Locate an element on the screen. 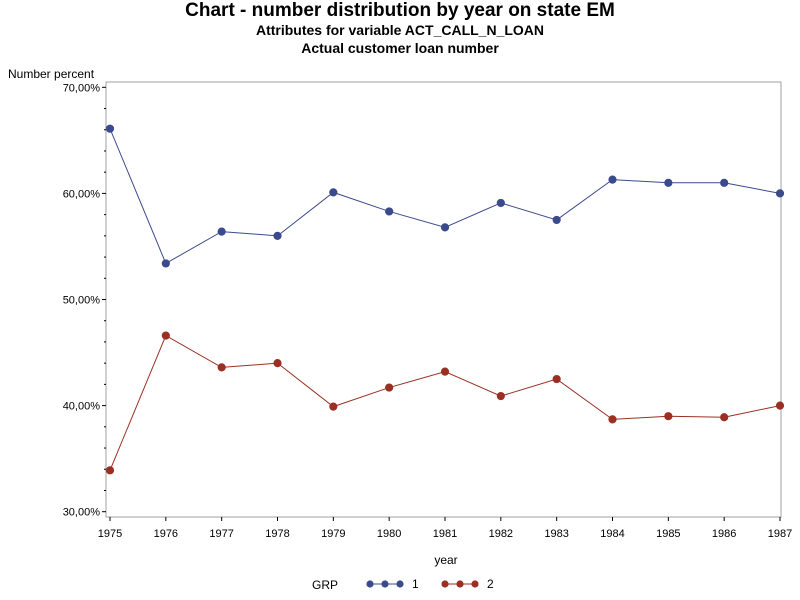  y-tick-label: 50,00% is located at coordinates (82, 301).